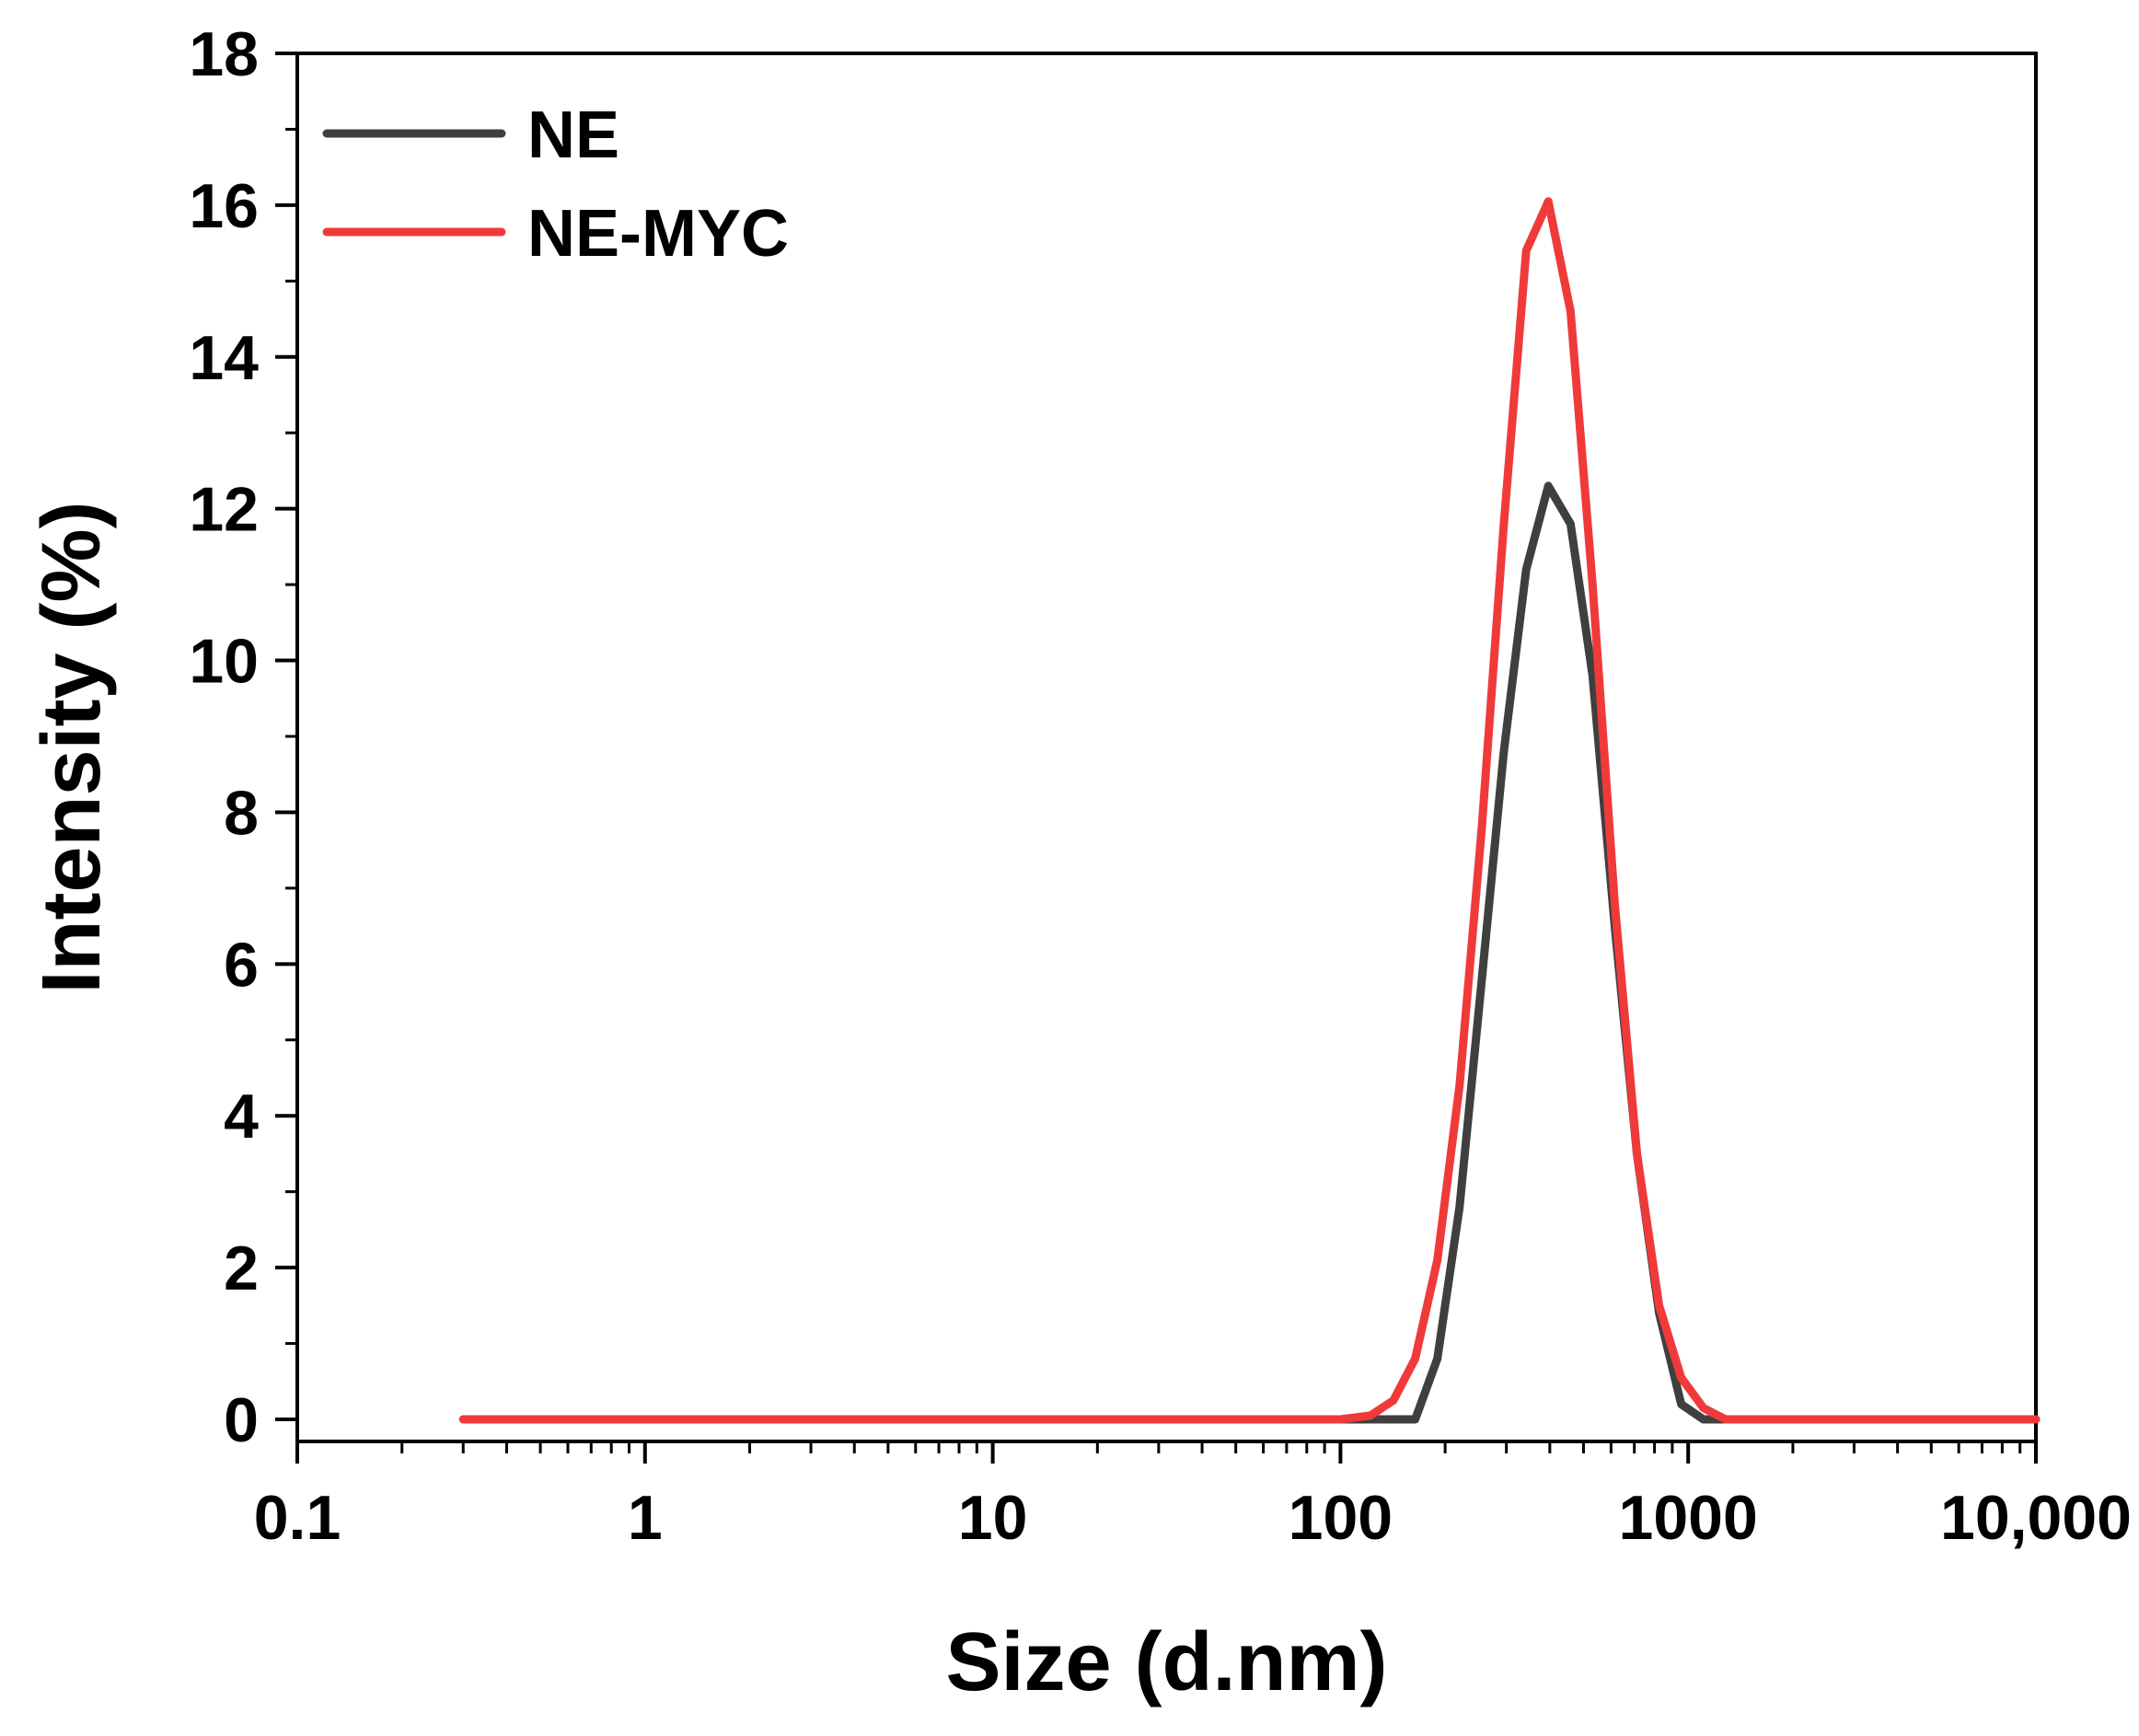 The height and width of the screenshot is (1736, 2139). What do you see at coordinates (658, 234) in the screenshot?
I see `legend-label: NE-MYC` at bounding box center [658, 234].